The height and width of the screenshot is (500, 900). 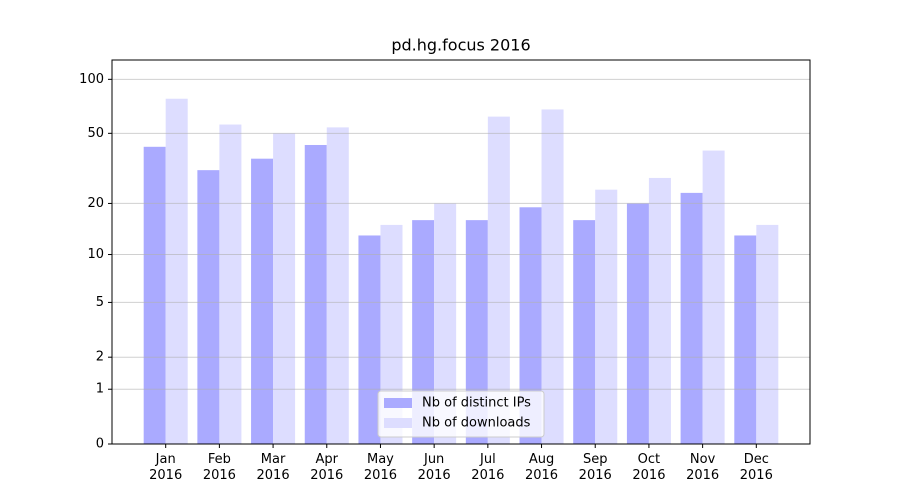 What do you see at coordinates (703, 467) in the screenshot?
I see `x-tick-label: Nov 2016` at bounding box center [703, 467].